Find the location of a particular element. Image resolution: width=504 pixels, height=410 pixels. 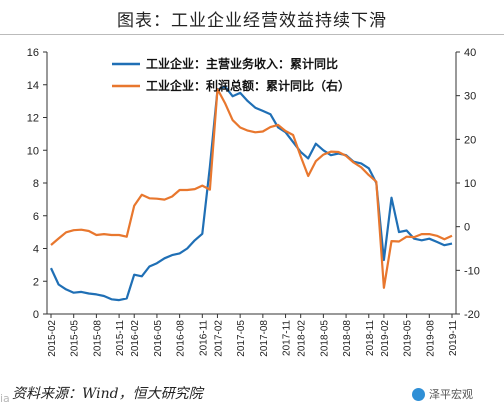

left-tick-label: 12 is located at coordinates (33, 119).